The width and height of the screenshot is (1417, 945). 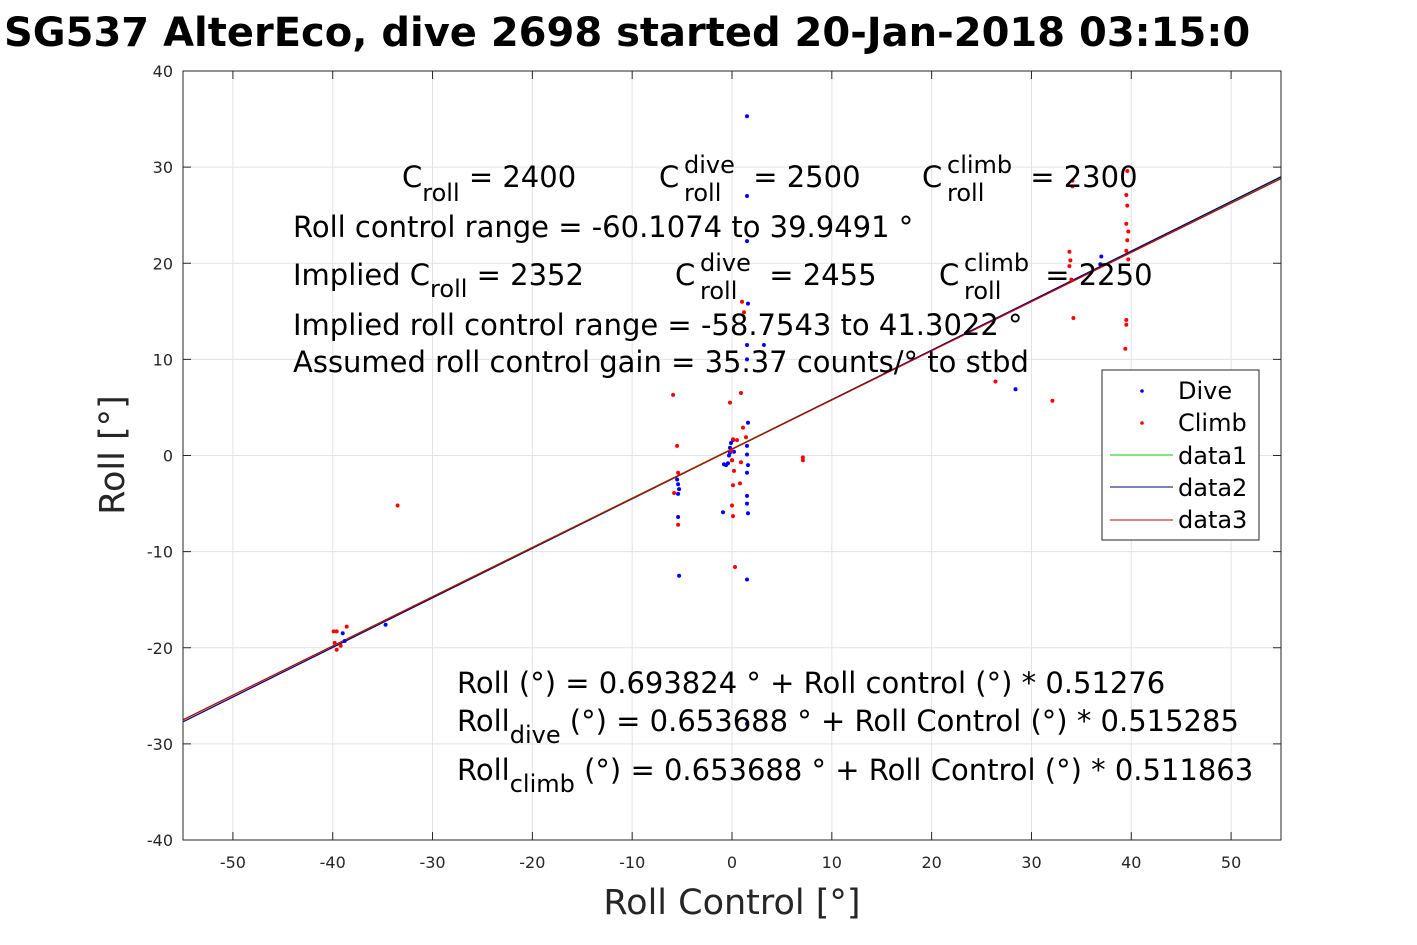 What do you see at coordinates (489, 183) in the screenshot?
I see `annotation-c-roll: Croll = 2400` at bounding box center [489, 183].